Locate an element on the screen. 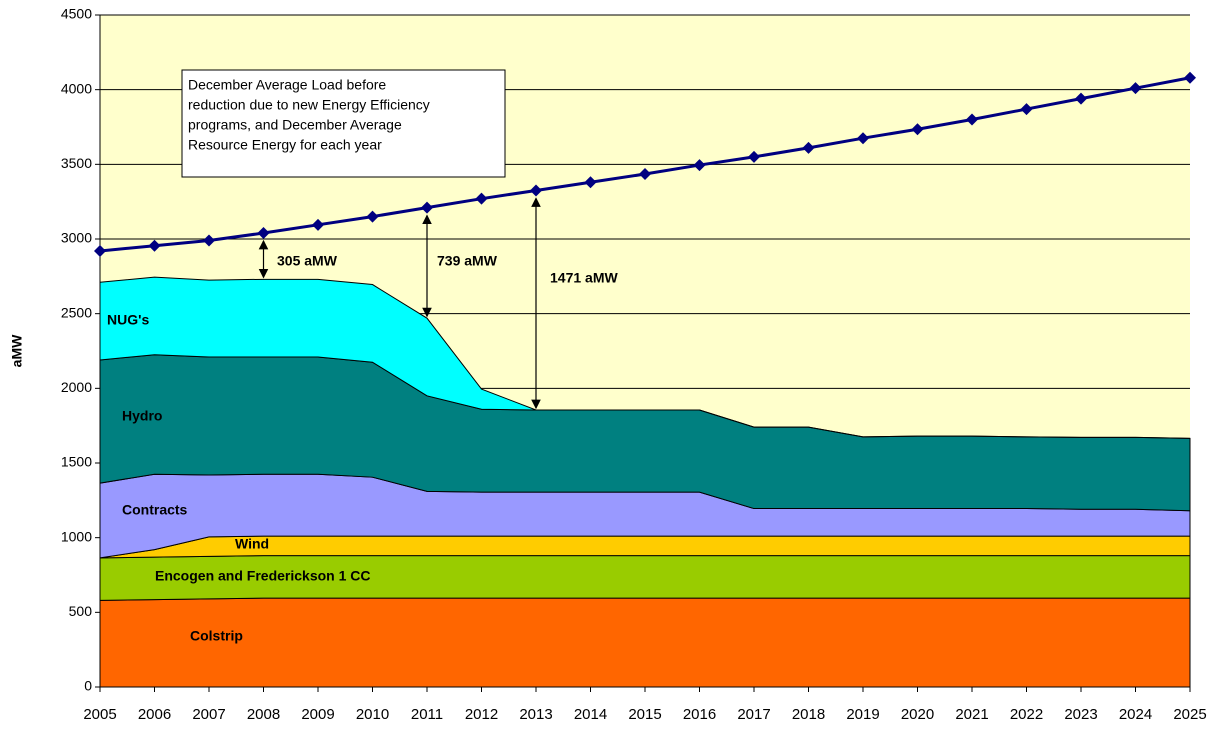 This screenshot has height=732, width=1223. y-tick-label: 3500 is located at coordinates (76, 163).